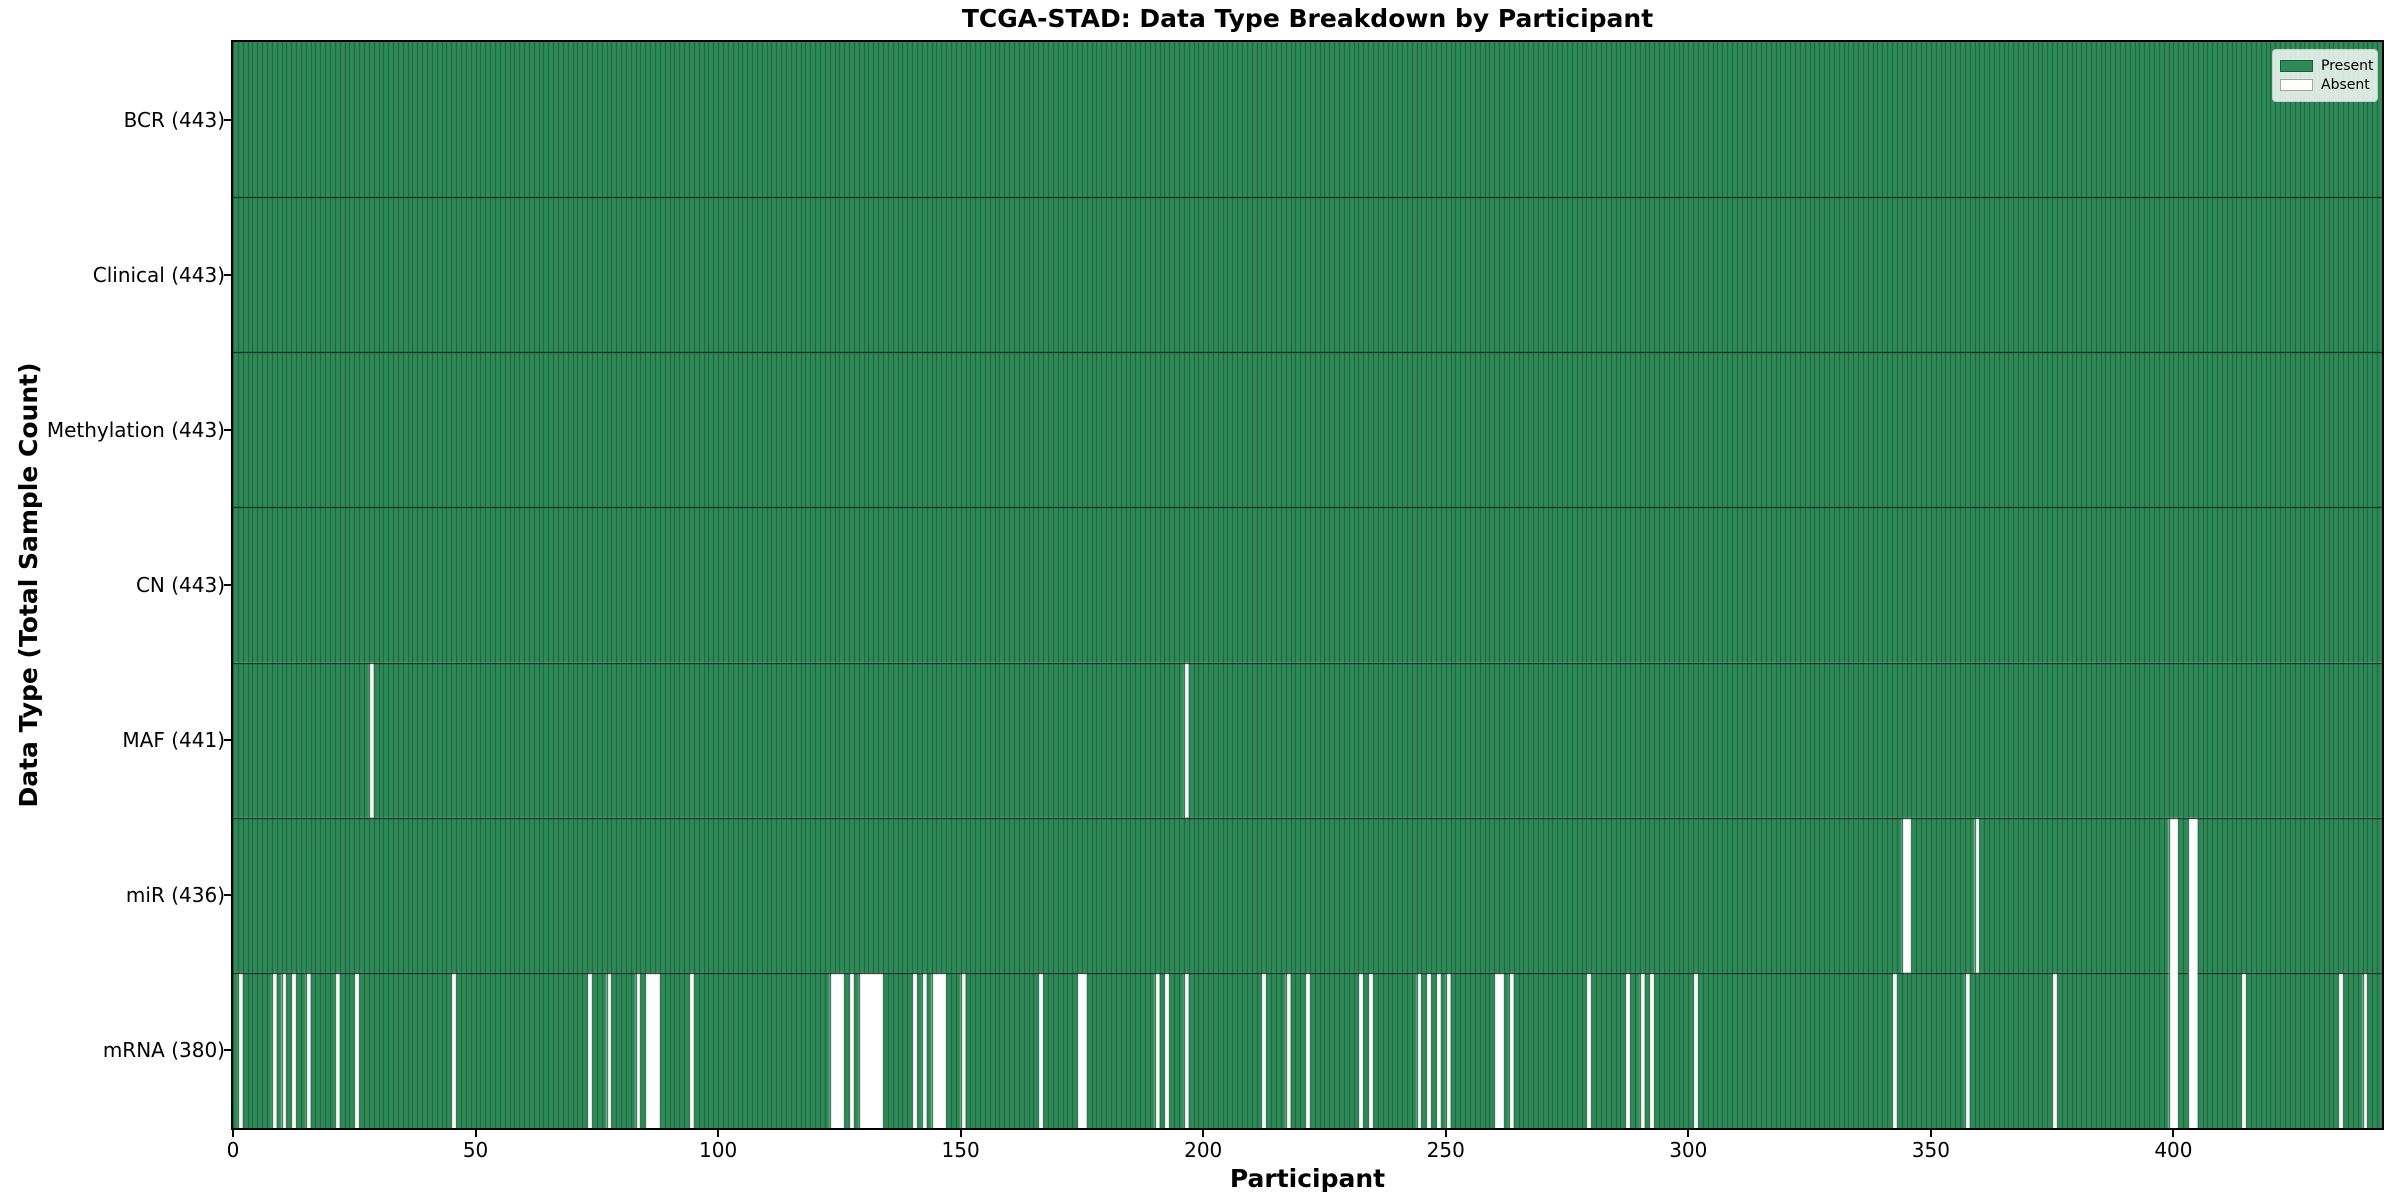 The width and height of the screenshot is (2400, 1200). Describe the element at coordinates (1203, 1150) in the screenshot. I see `x-tick-label: 200` at that location.